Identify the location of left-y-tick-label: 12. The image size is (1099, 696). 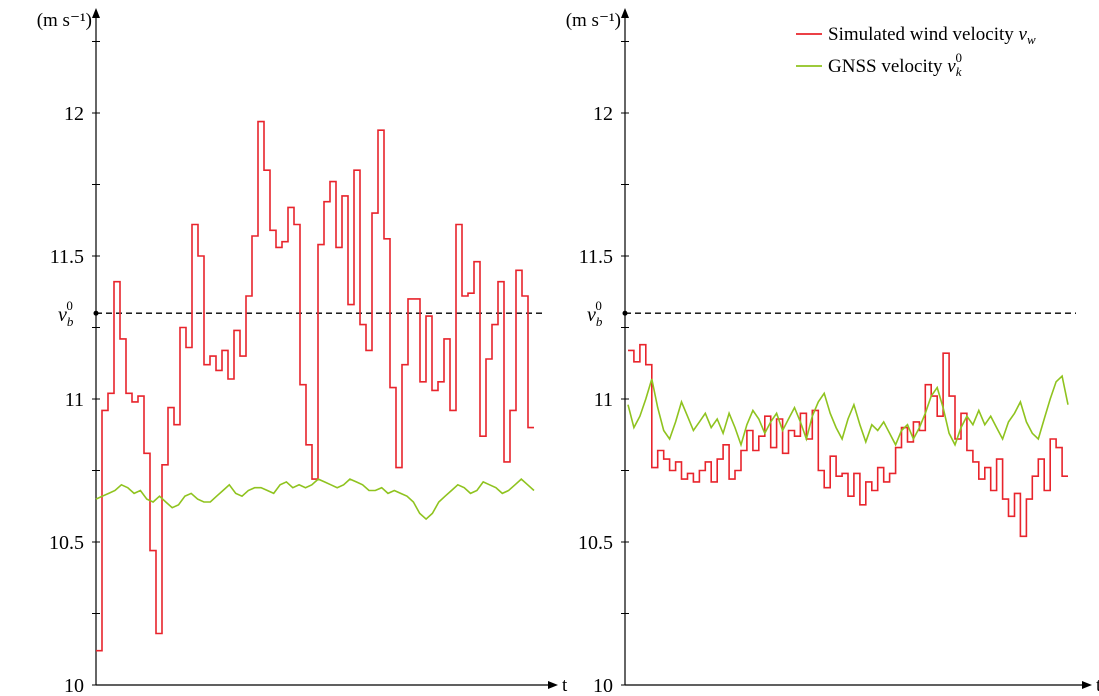
(74, 114).